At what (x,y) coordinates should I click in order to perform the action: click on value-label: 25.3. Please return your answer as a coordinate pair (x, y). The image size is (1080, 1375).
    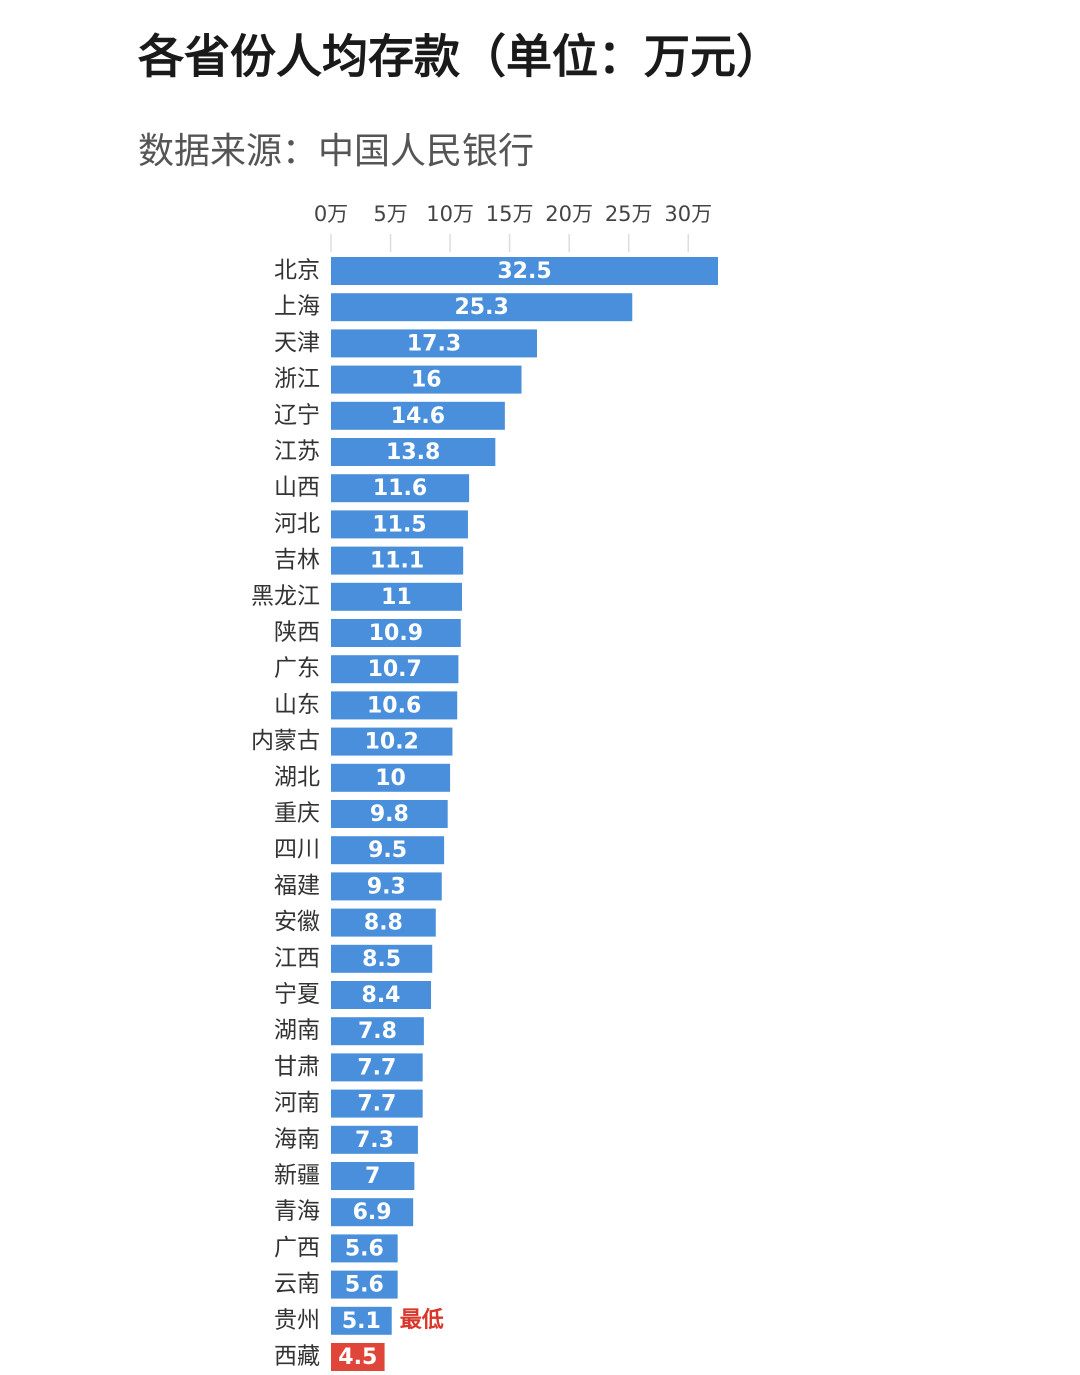
    Looking at the image, I should click on (481, 307).